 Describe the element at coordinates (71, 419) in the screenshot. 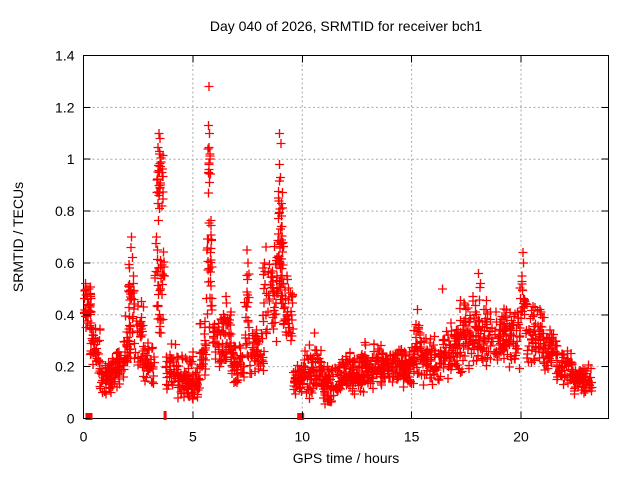

I see `y-tick-label: 0` at that location.